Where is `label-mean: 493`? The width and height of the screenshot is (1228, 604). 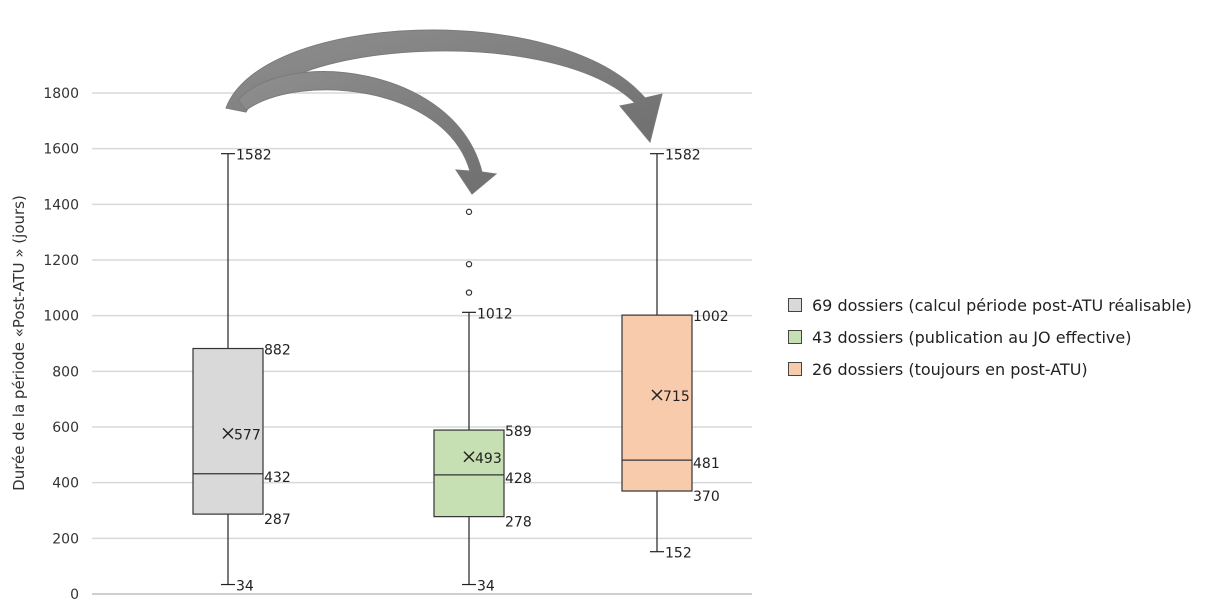
label-mean: 493 is located at coordinates (488, 459).